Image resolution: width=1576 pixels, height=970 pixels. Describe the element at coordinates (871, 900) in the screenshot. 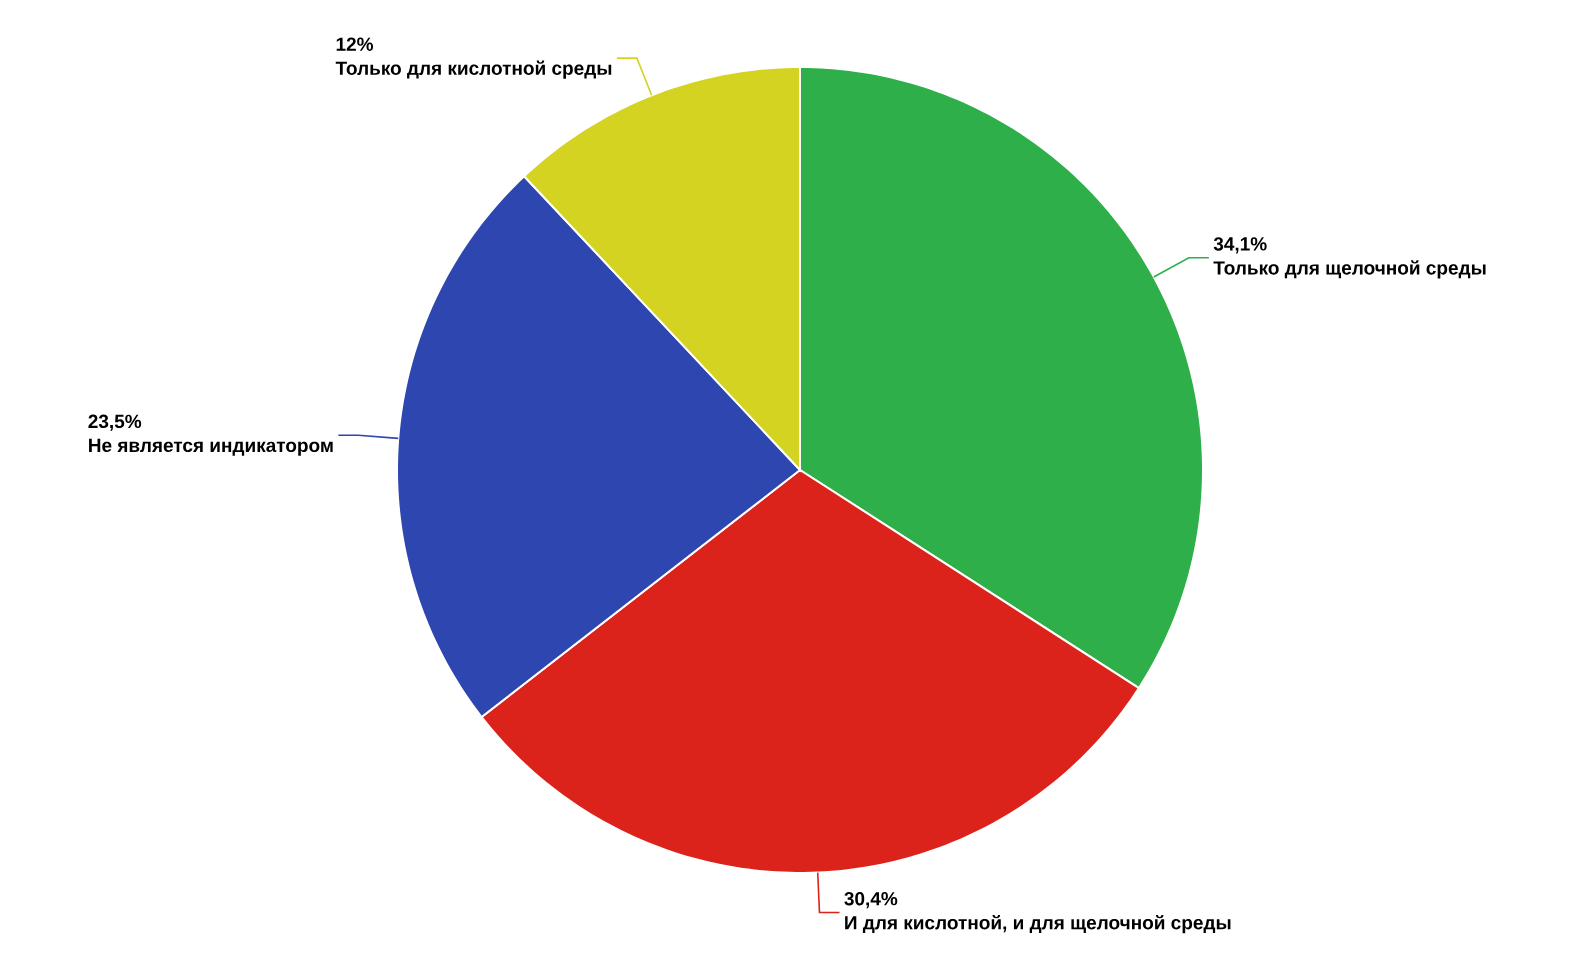

I see `data-label: 30,4%` at that location.